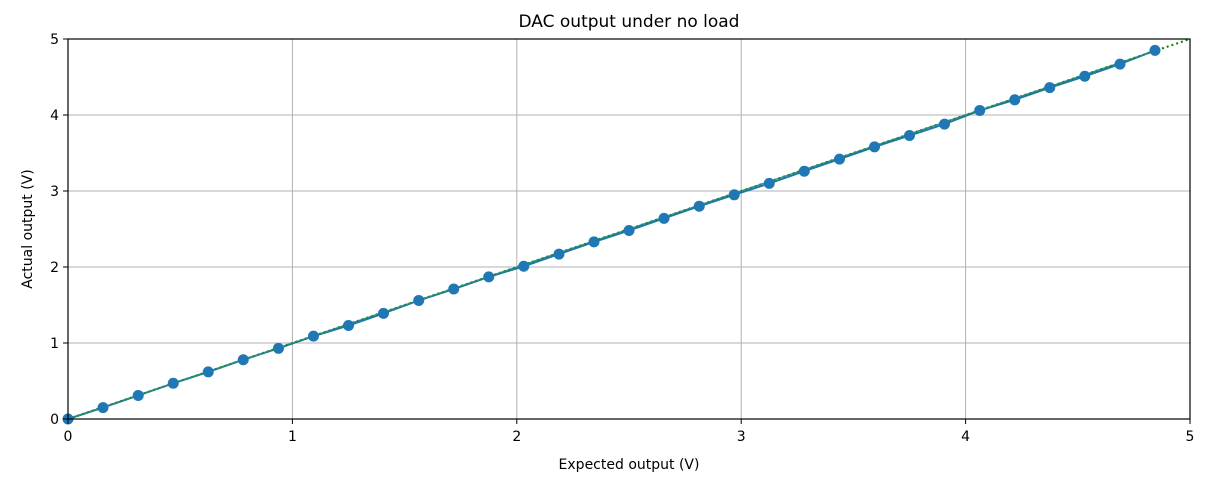 This screenshot has width=1216, height=483. What do you see at coordinates (54, 268) in the screenshot?
I see `y-tick-label: 2` at bounding box center [54, 268].